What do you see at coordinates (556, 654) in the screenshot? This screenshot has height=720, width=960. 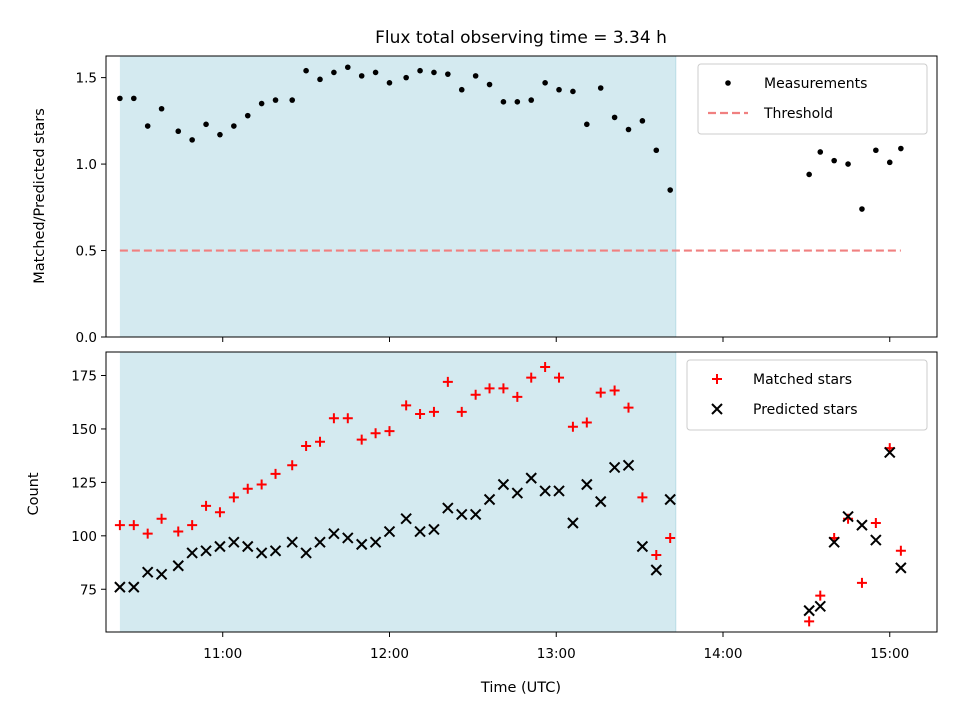 I see `x-tick-label: 13:00` at bounding box center [556, 654].